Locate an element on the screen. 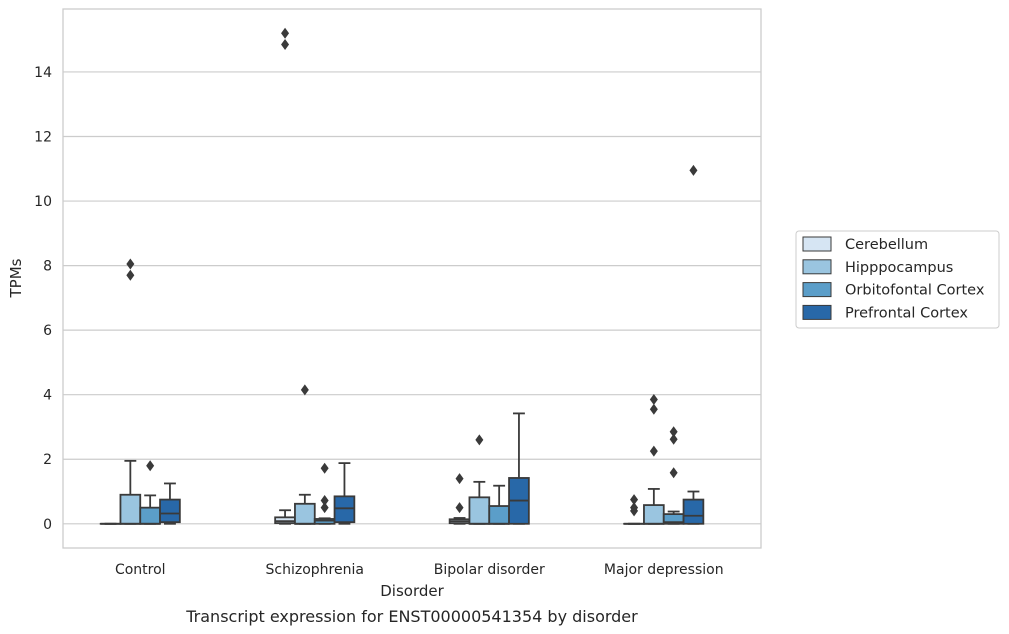 The image size is (1009, 634). legend-label-1: Hipppocampus is located at coordinates (899, 268).